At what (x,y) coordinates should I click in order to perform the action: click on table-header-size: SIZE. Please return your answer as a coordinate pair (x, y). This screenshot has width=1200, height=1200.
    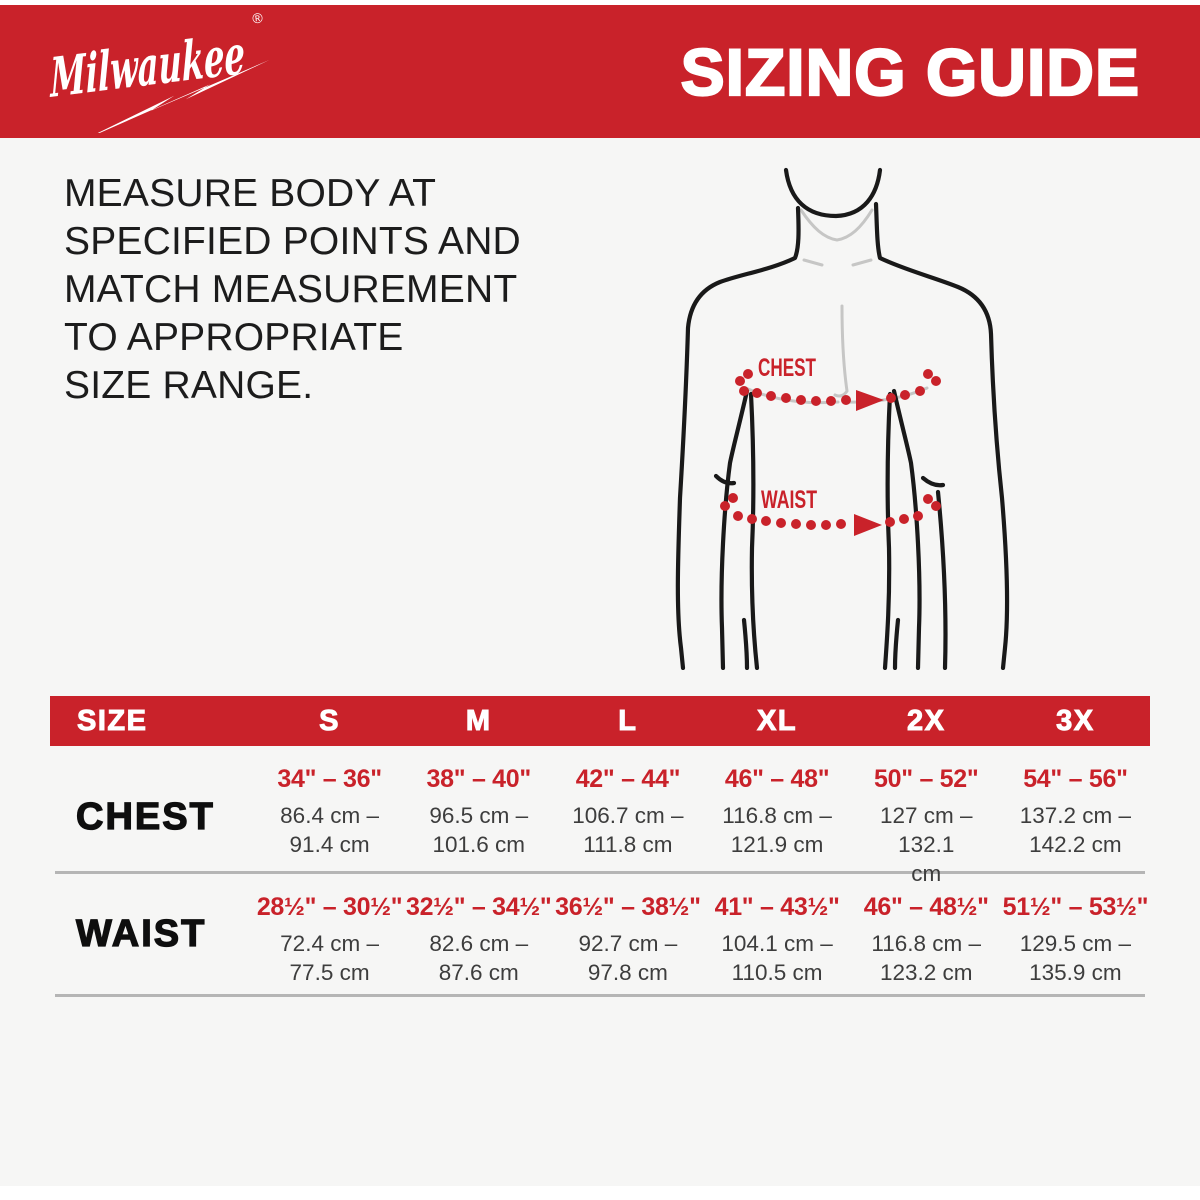
    Looking at the image, I should click on (112, 720).